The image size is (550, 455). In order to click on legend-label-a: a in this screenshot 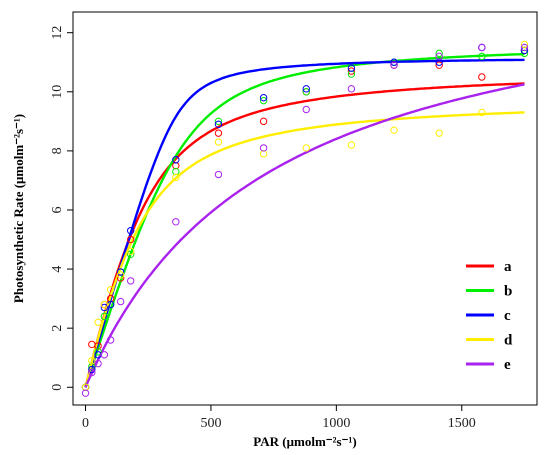, I will do `click(508, 267)`.